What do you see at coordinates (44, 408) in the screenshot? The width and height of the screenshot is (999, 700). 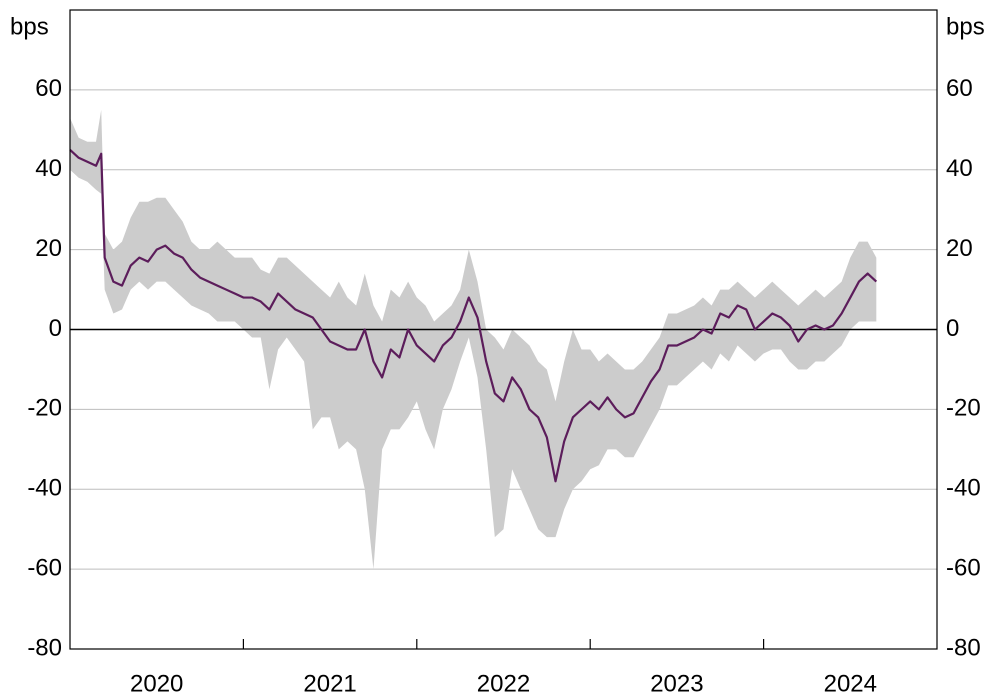 I see `y-tick-label: -20` at bounding box center [44, 408].